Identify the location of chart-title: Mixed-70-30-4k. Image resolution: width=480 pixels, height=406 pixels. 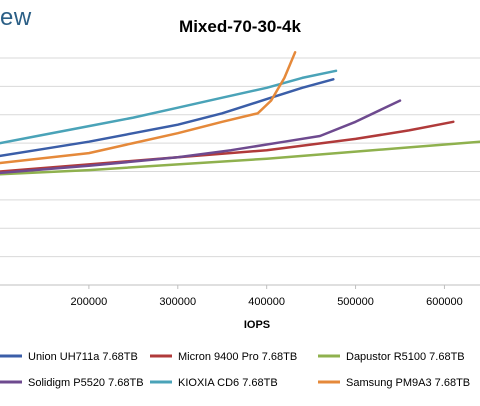
(240, 26).